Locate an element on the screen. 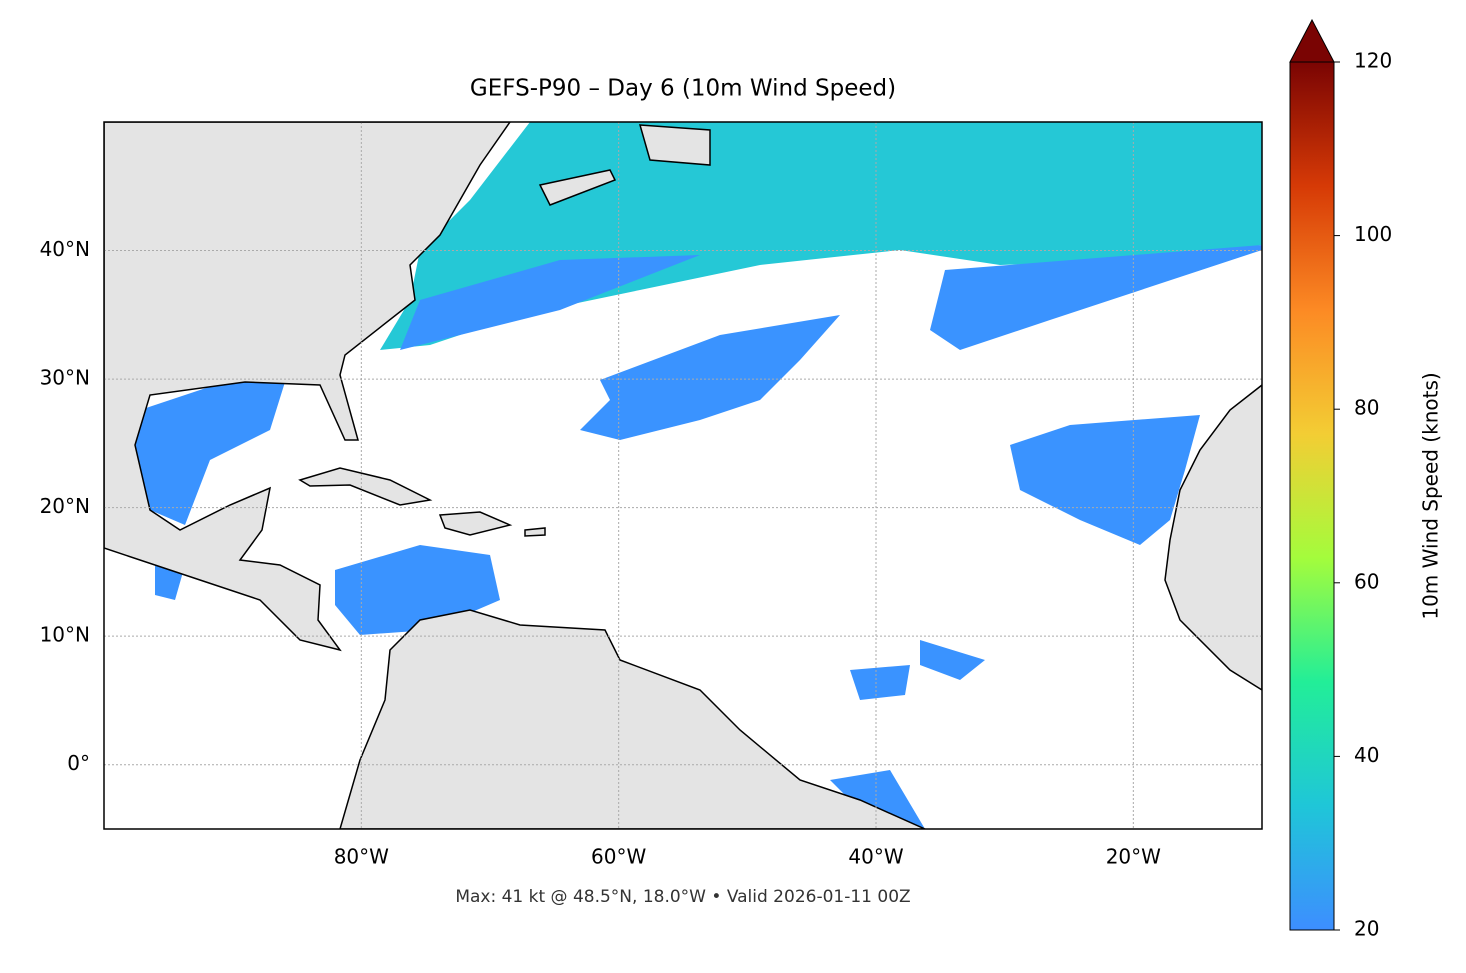  colorbar-extend is located at coordinates (1312, 40).